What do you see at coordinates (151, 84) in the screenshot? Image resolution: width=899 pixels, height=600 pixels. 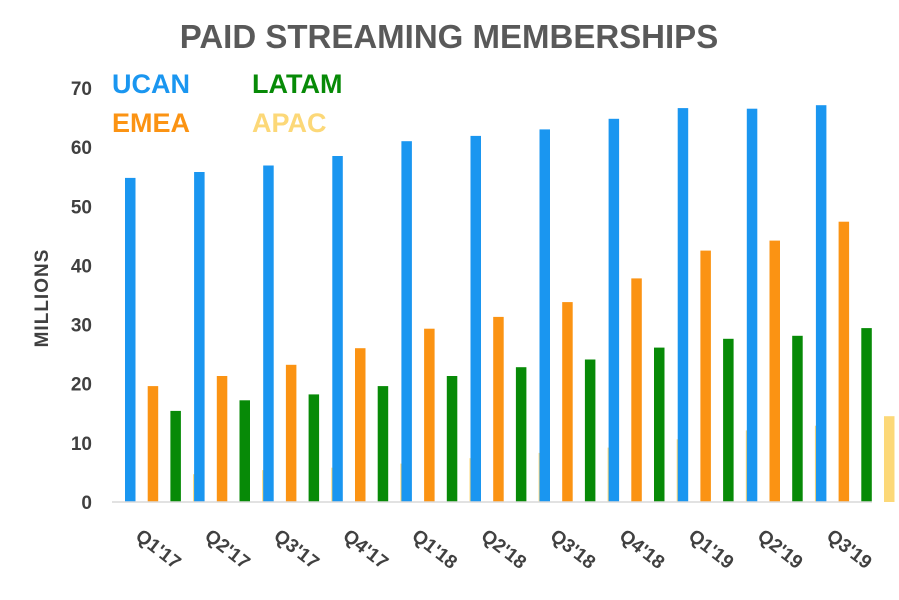 I see `legend-ucan: UCAN` at bounding box center [151, 84].